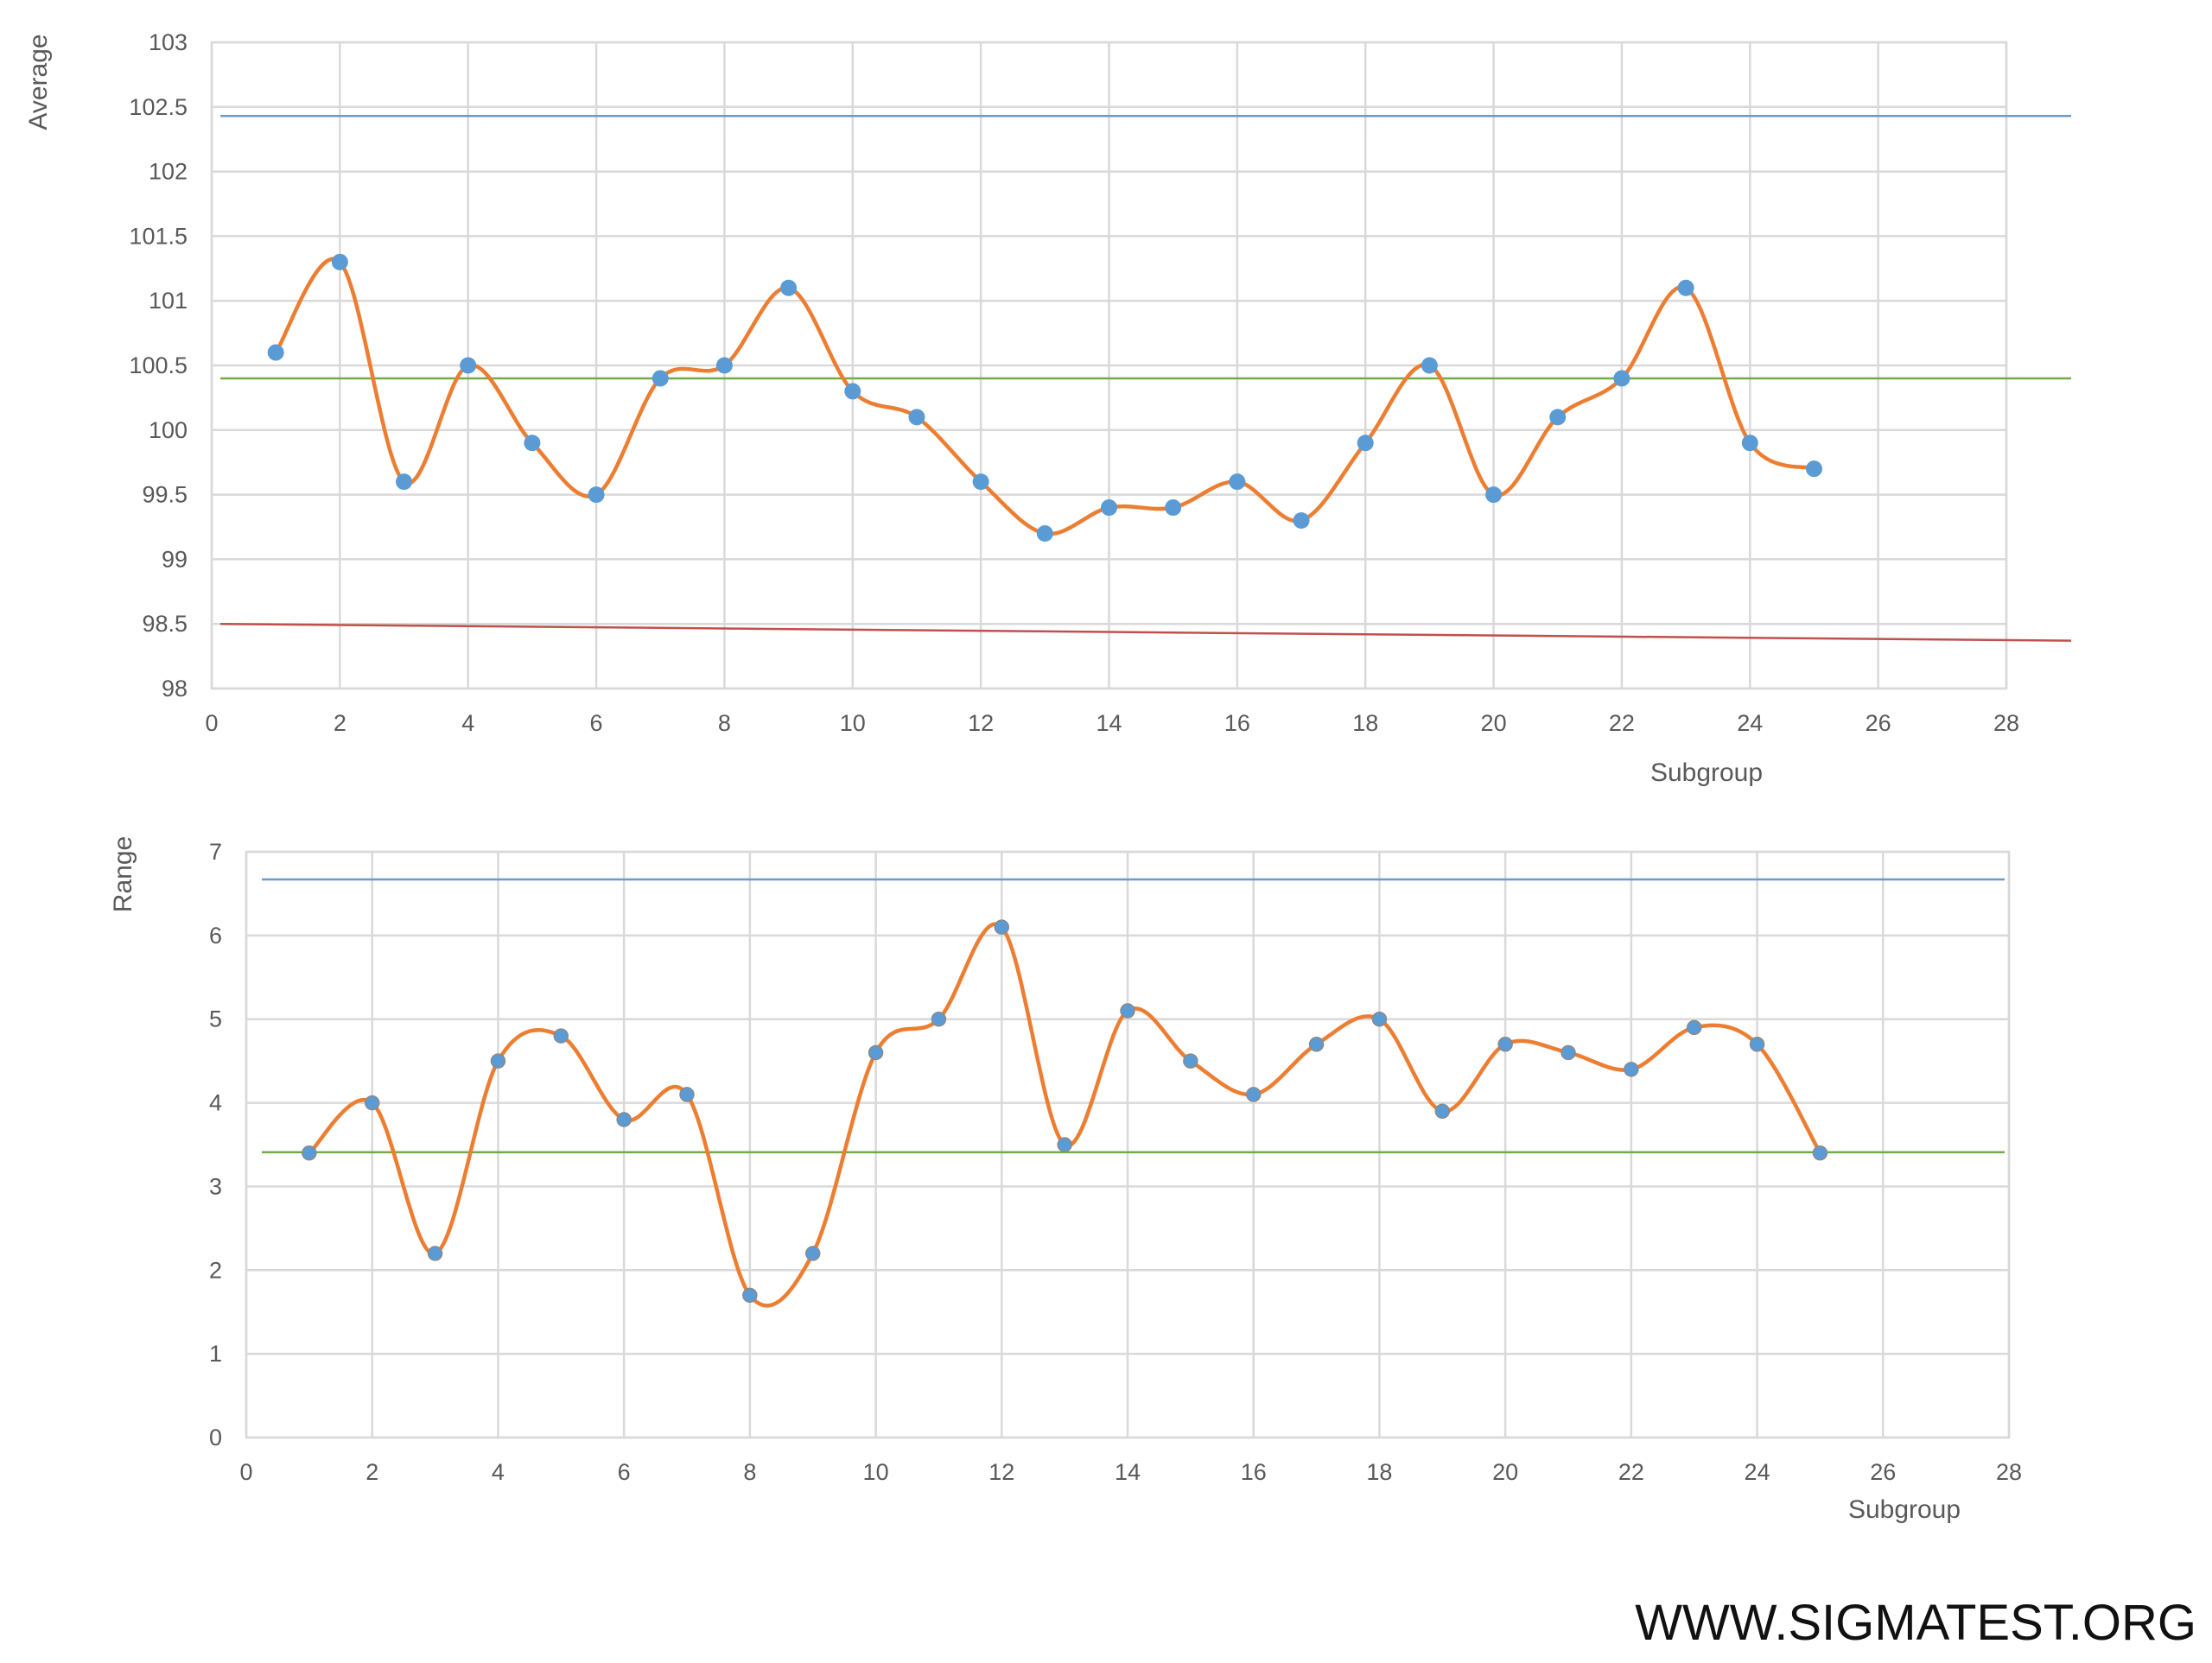 The image size is (2212, 1663). What do you see at coordinates (165, 495) in the screenshot?
I see `average-y-tick-label: 99.5` at bounding box center [165, 495].